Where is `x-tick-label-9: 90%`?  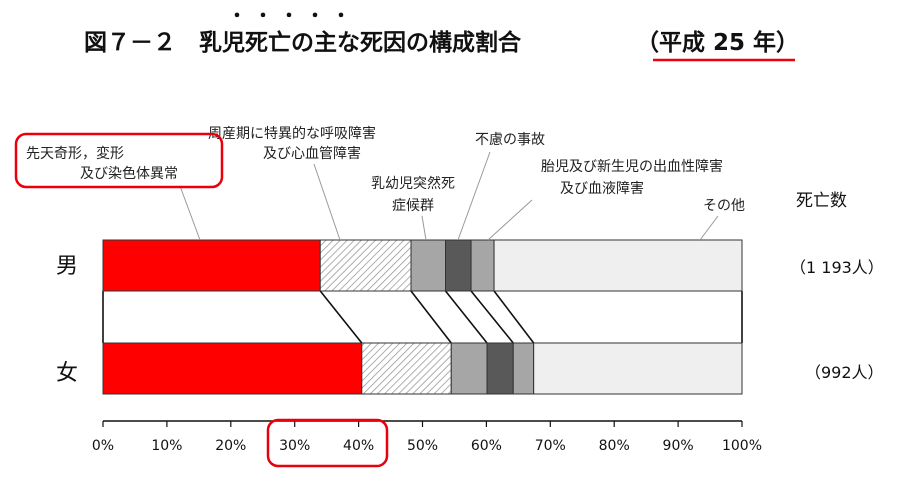
x-tick-label-9: 90% is located at coordinates (678, 446).